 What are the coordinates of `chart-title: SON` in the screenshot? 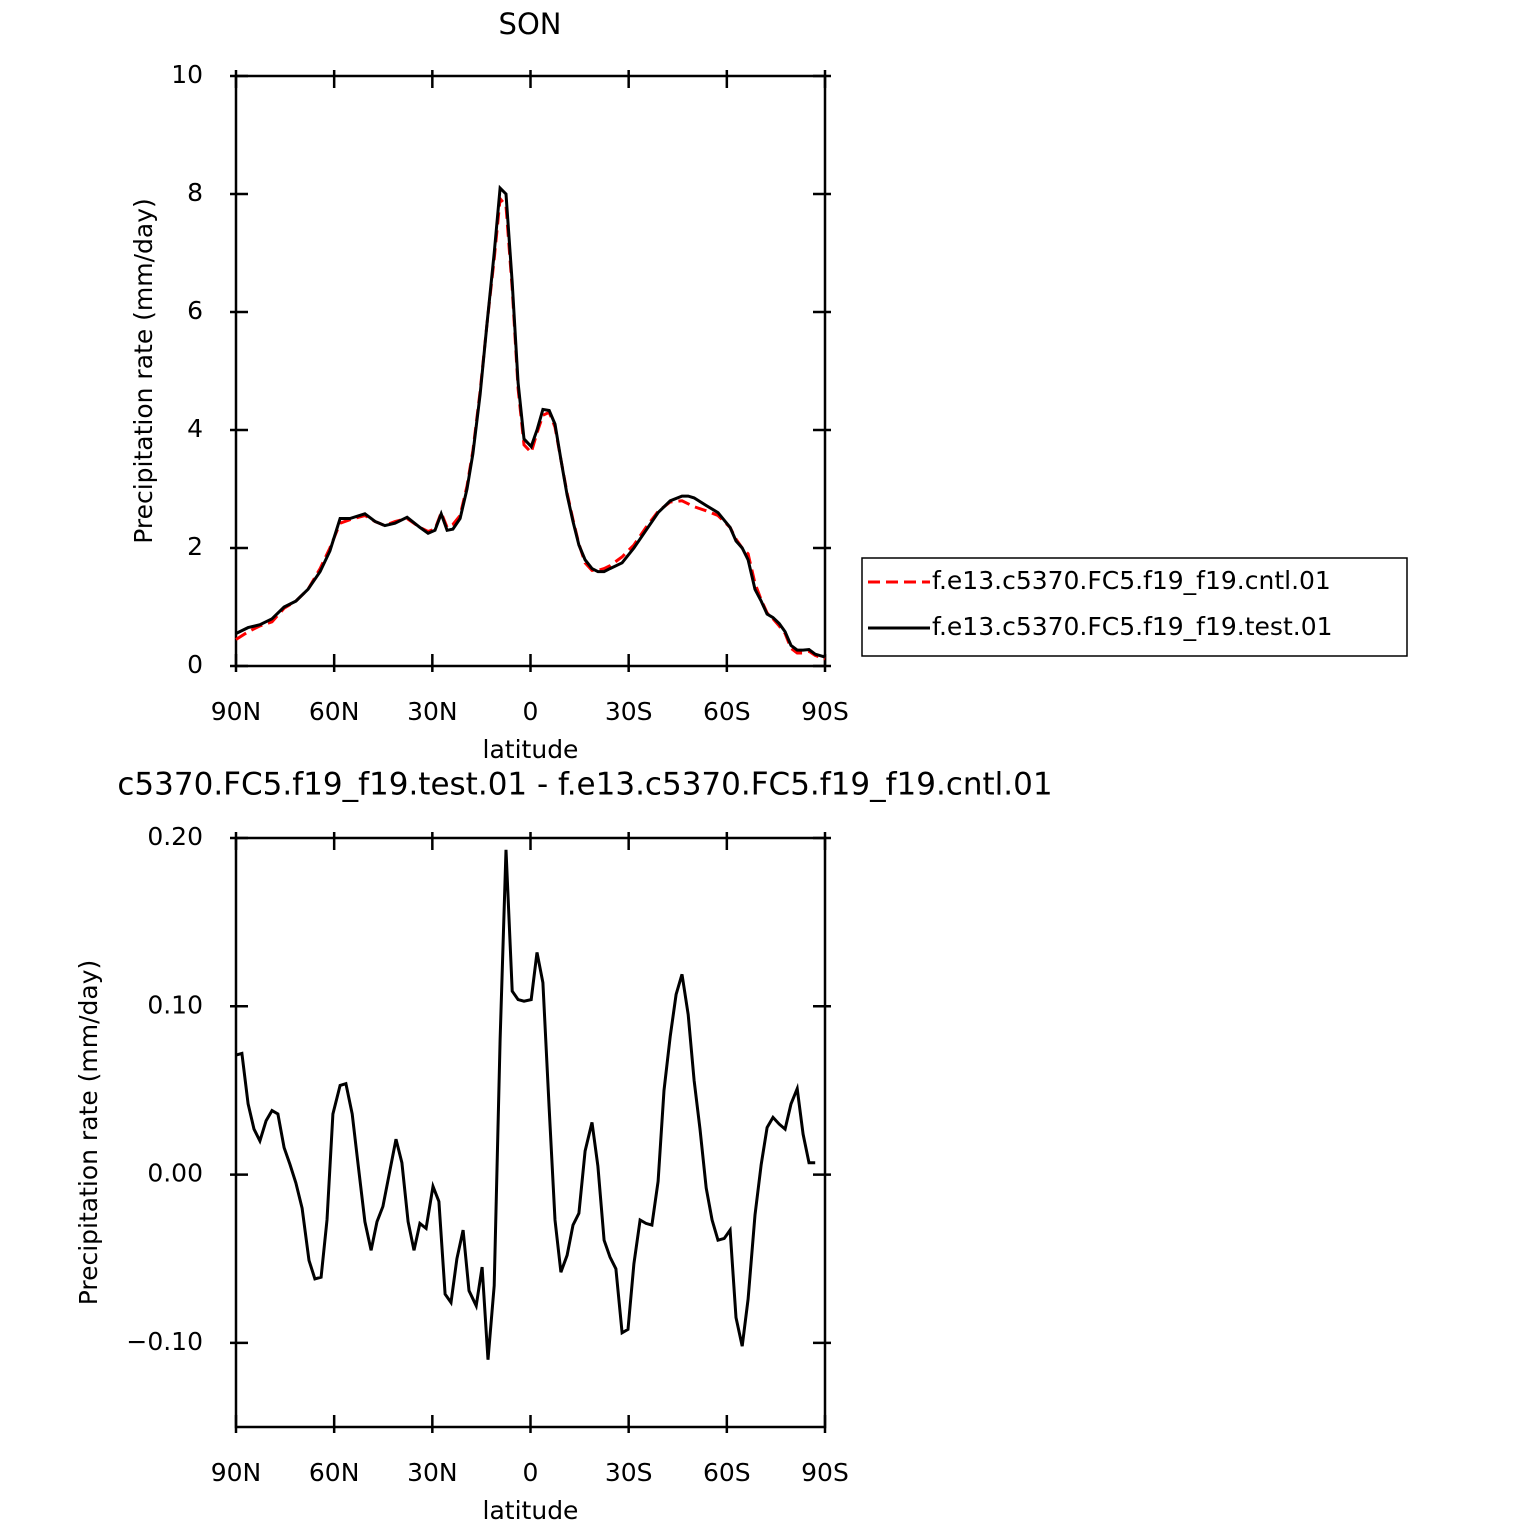 It's located at (530, 24).